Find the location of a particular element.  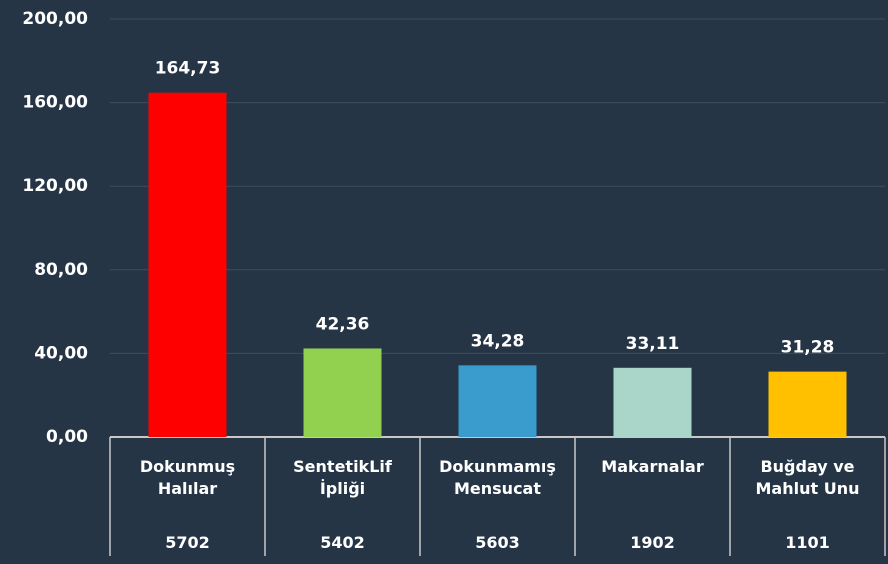

y-tick-label: 160,00 is located at coordinates (55, 103).